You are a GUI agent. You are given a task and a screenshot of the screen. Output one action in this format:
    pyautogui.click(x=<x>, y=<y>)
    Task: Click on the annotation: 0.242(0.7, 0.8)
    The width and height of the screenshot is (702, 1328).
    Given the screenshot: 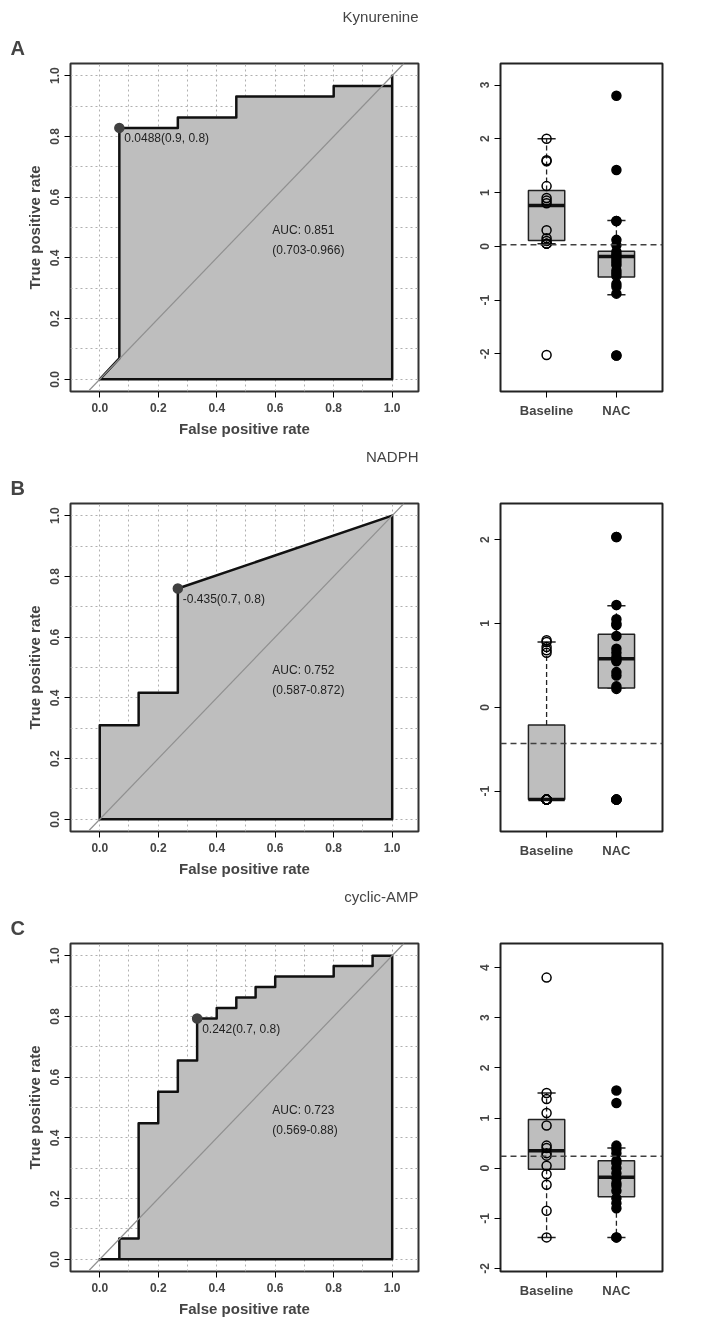 What is the action you would take?
    pyautogui.click(x=241, y=1028)
    